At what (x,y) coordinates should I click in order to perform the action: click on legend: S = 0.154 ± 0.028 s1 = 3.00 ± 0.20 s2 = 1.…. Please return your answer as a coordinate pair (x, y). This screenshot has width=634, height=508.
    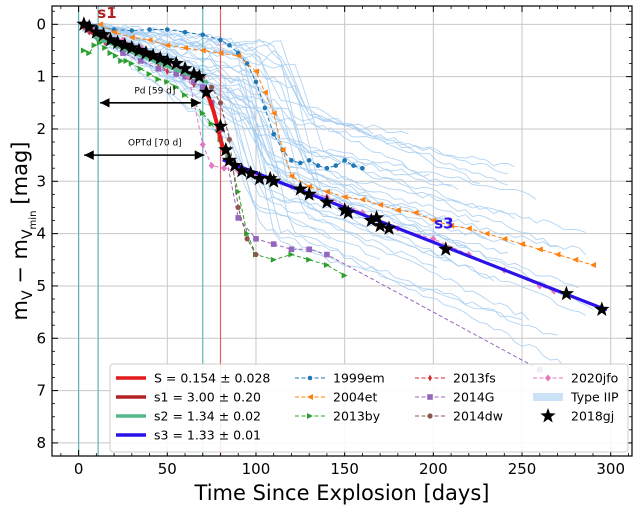
    Looking at the image, I should click on (369, 408).